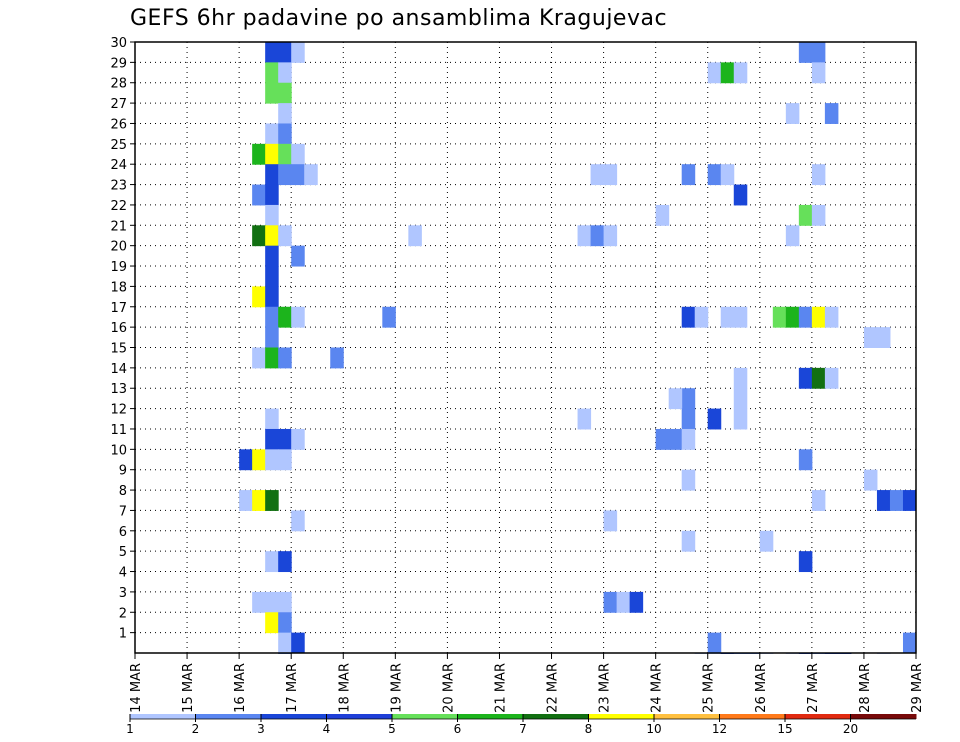 The image size is (960, 742). Describe the element at coordinates (118, 63) in the screenshot. I see `y-tick-label: 29` at that location.